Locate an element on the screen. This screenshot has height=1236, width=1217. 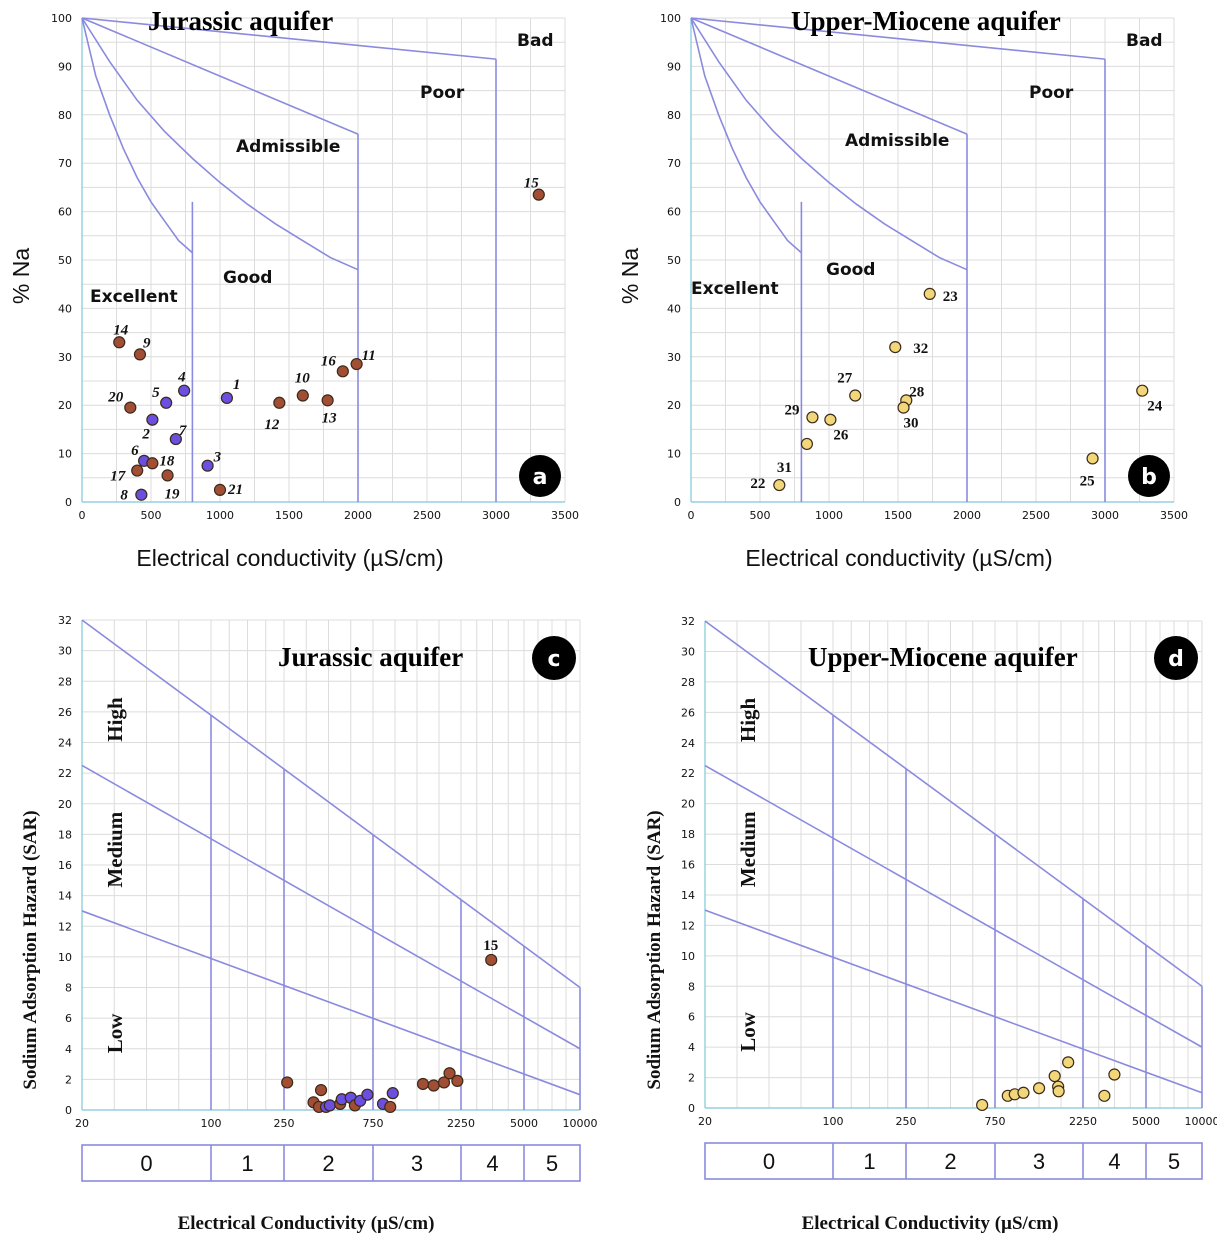
panel-badge: a is located at coordinates (540, 477).